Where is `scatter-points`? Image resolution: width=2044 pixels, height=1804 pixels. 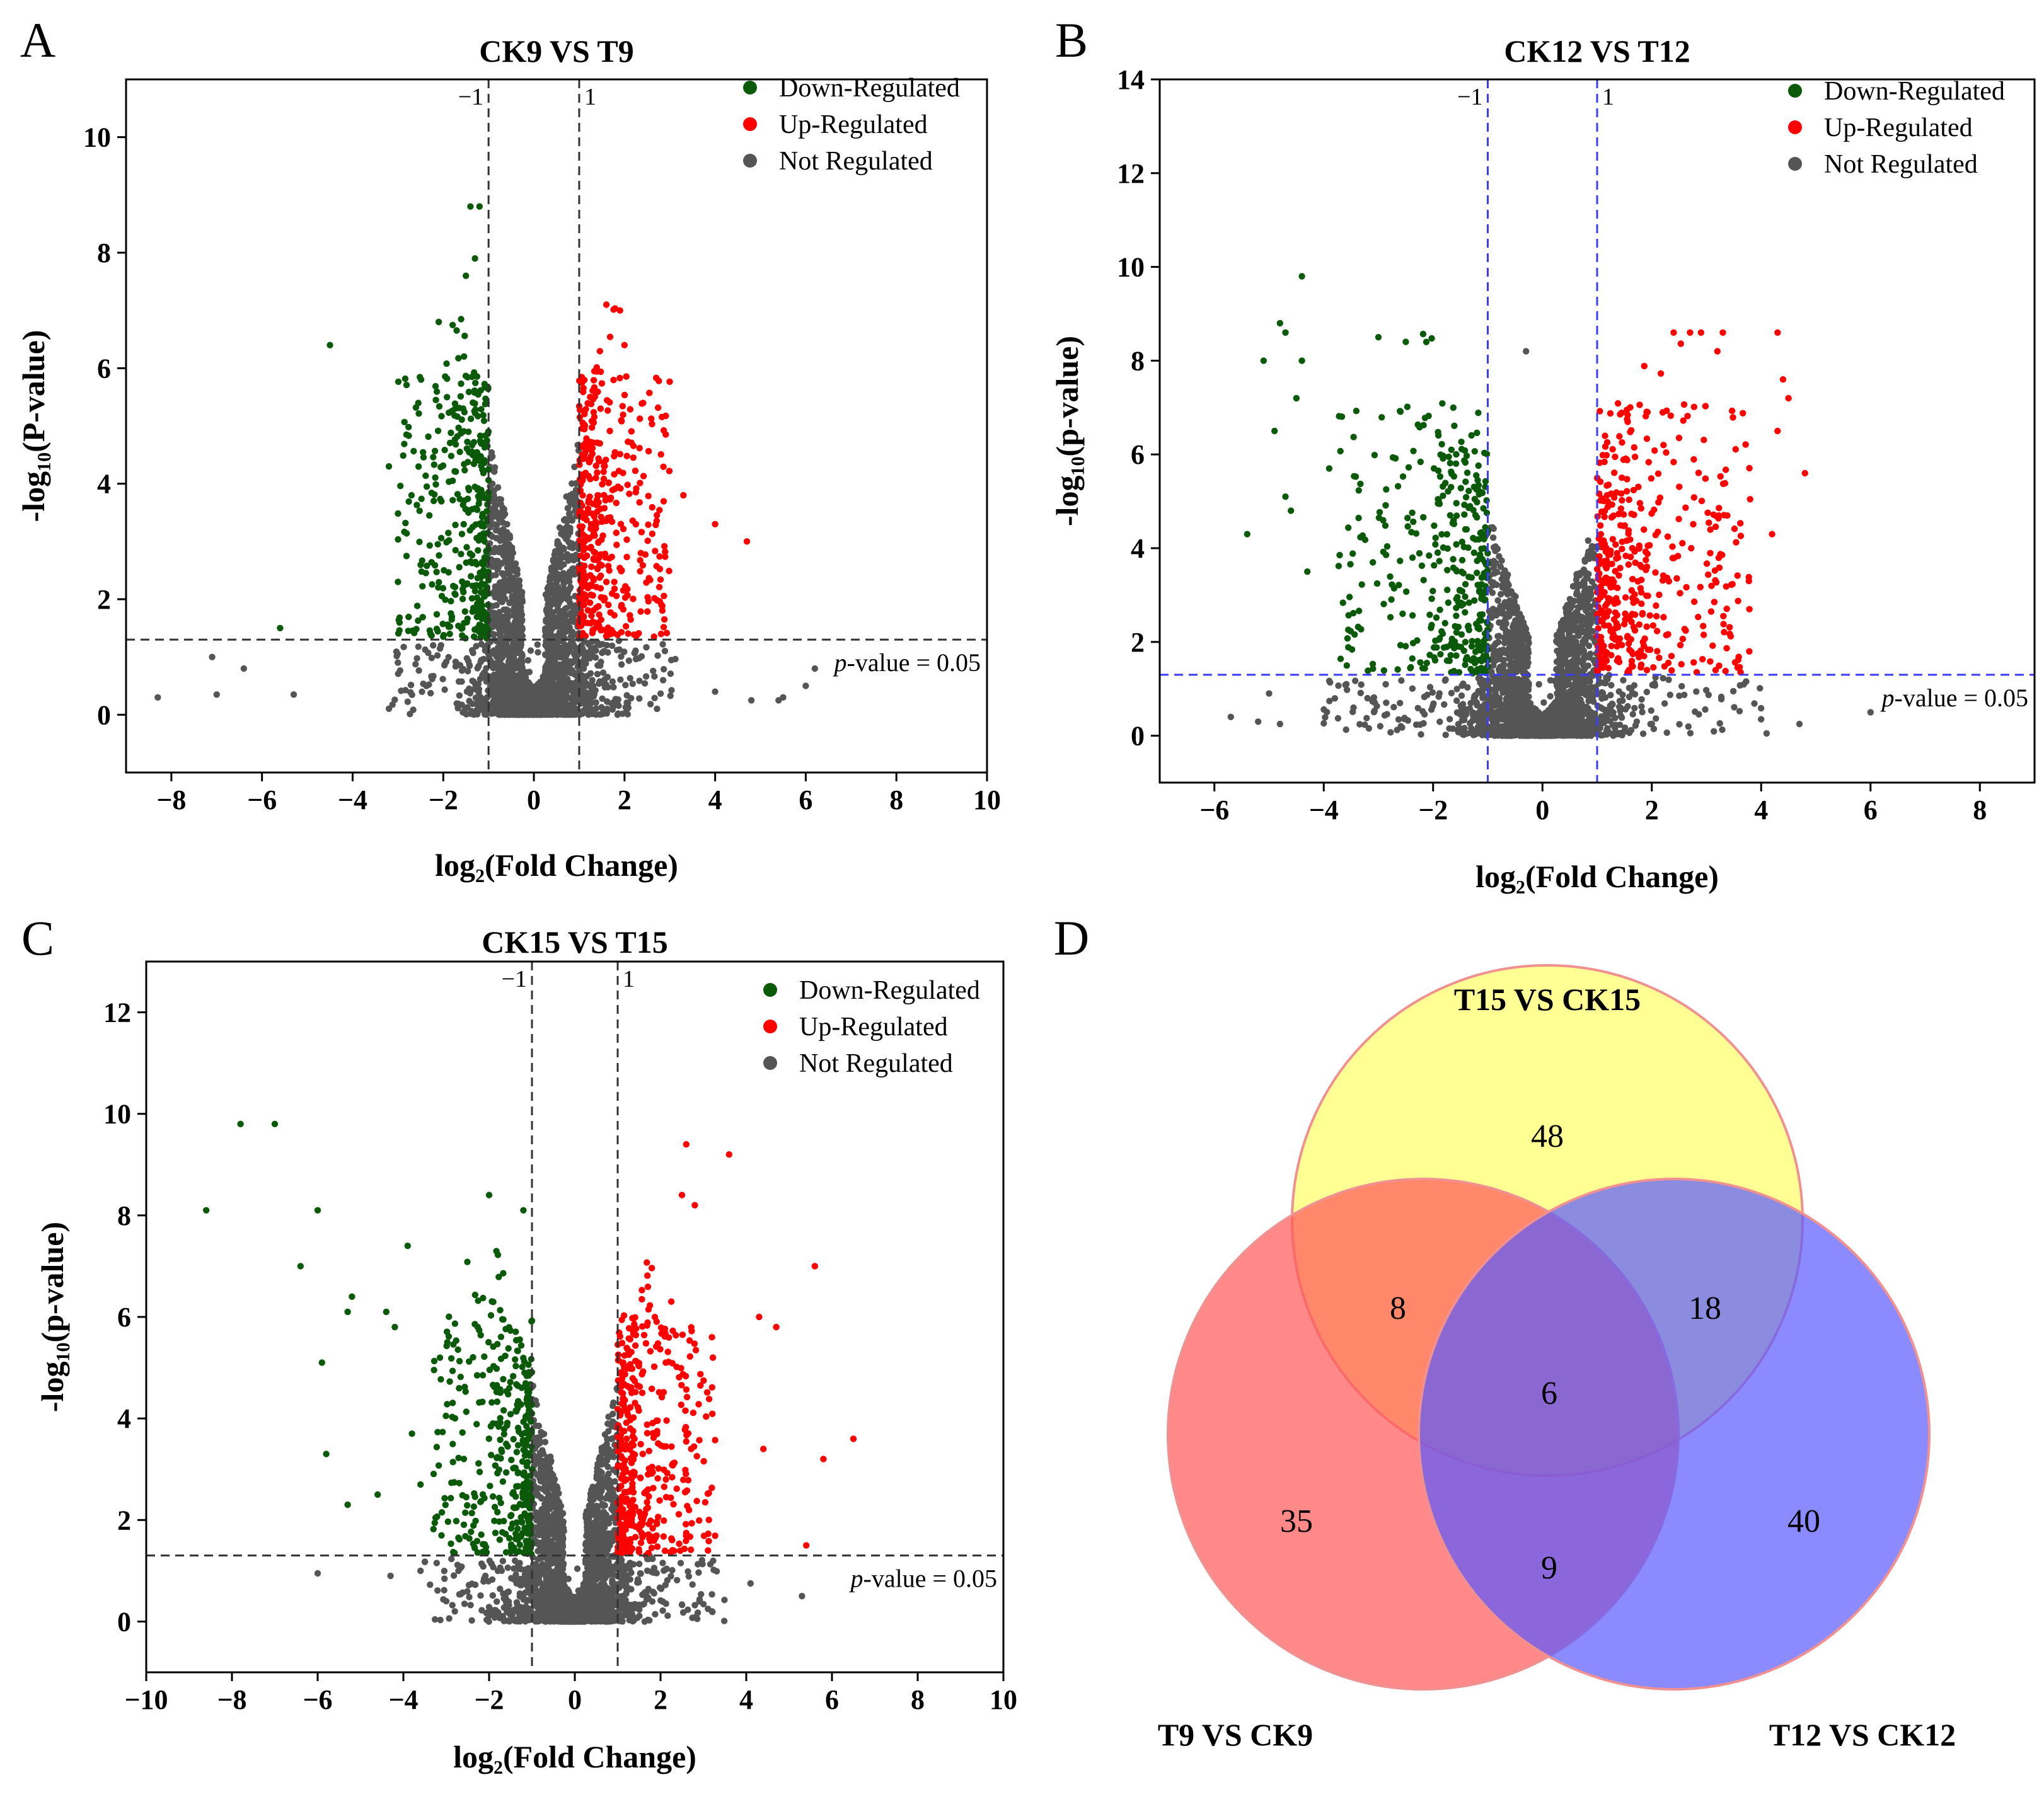 scatter-points is located at coordinates (486, 460).